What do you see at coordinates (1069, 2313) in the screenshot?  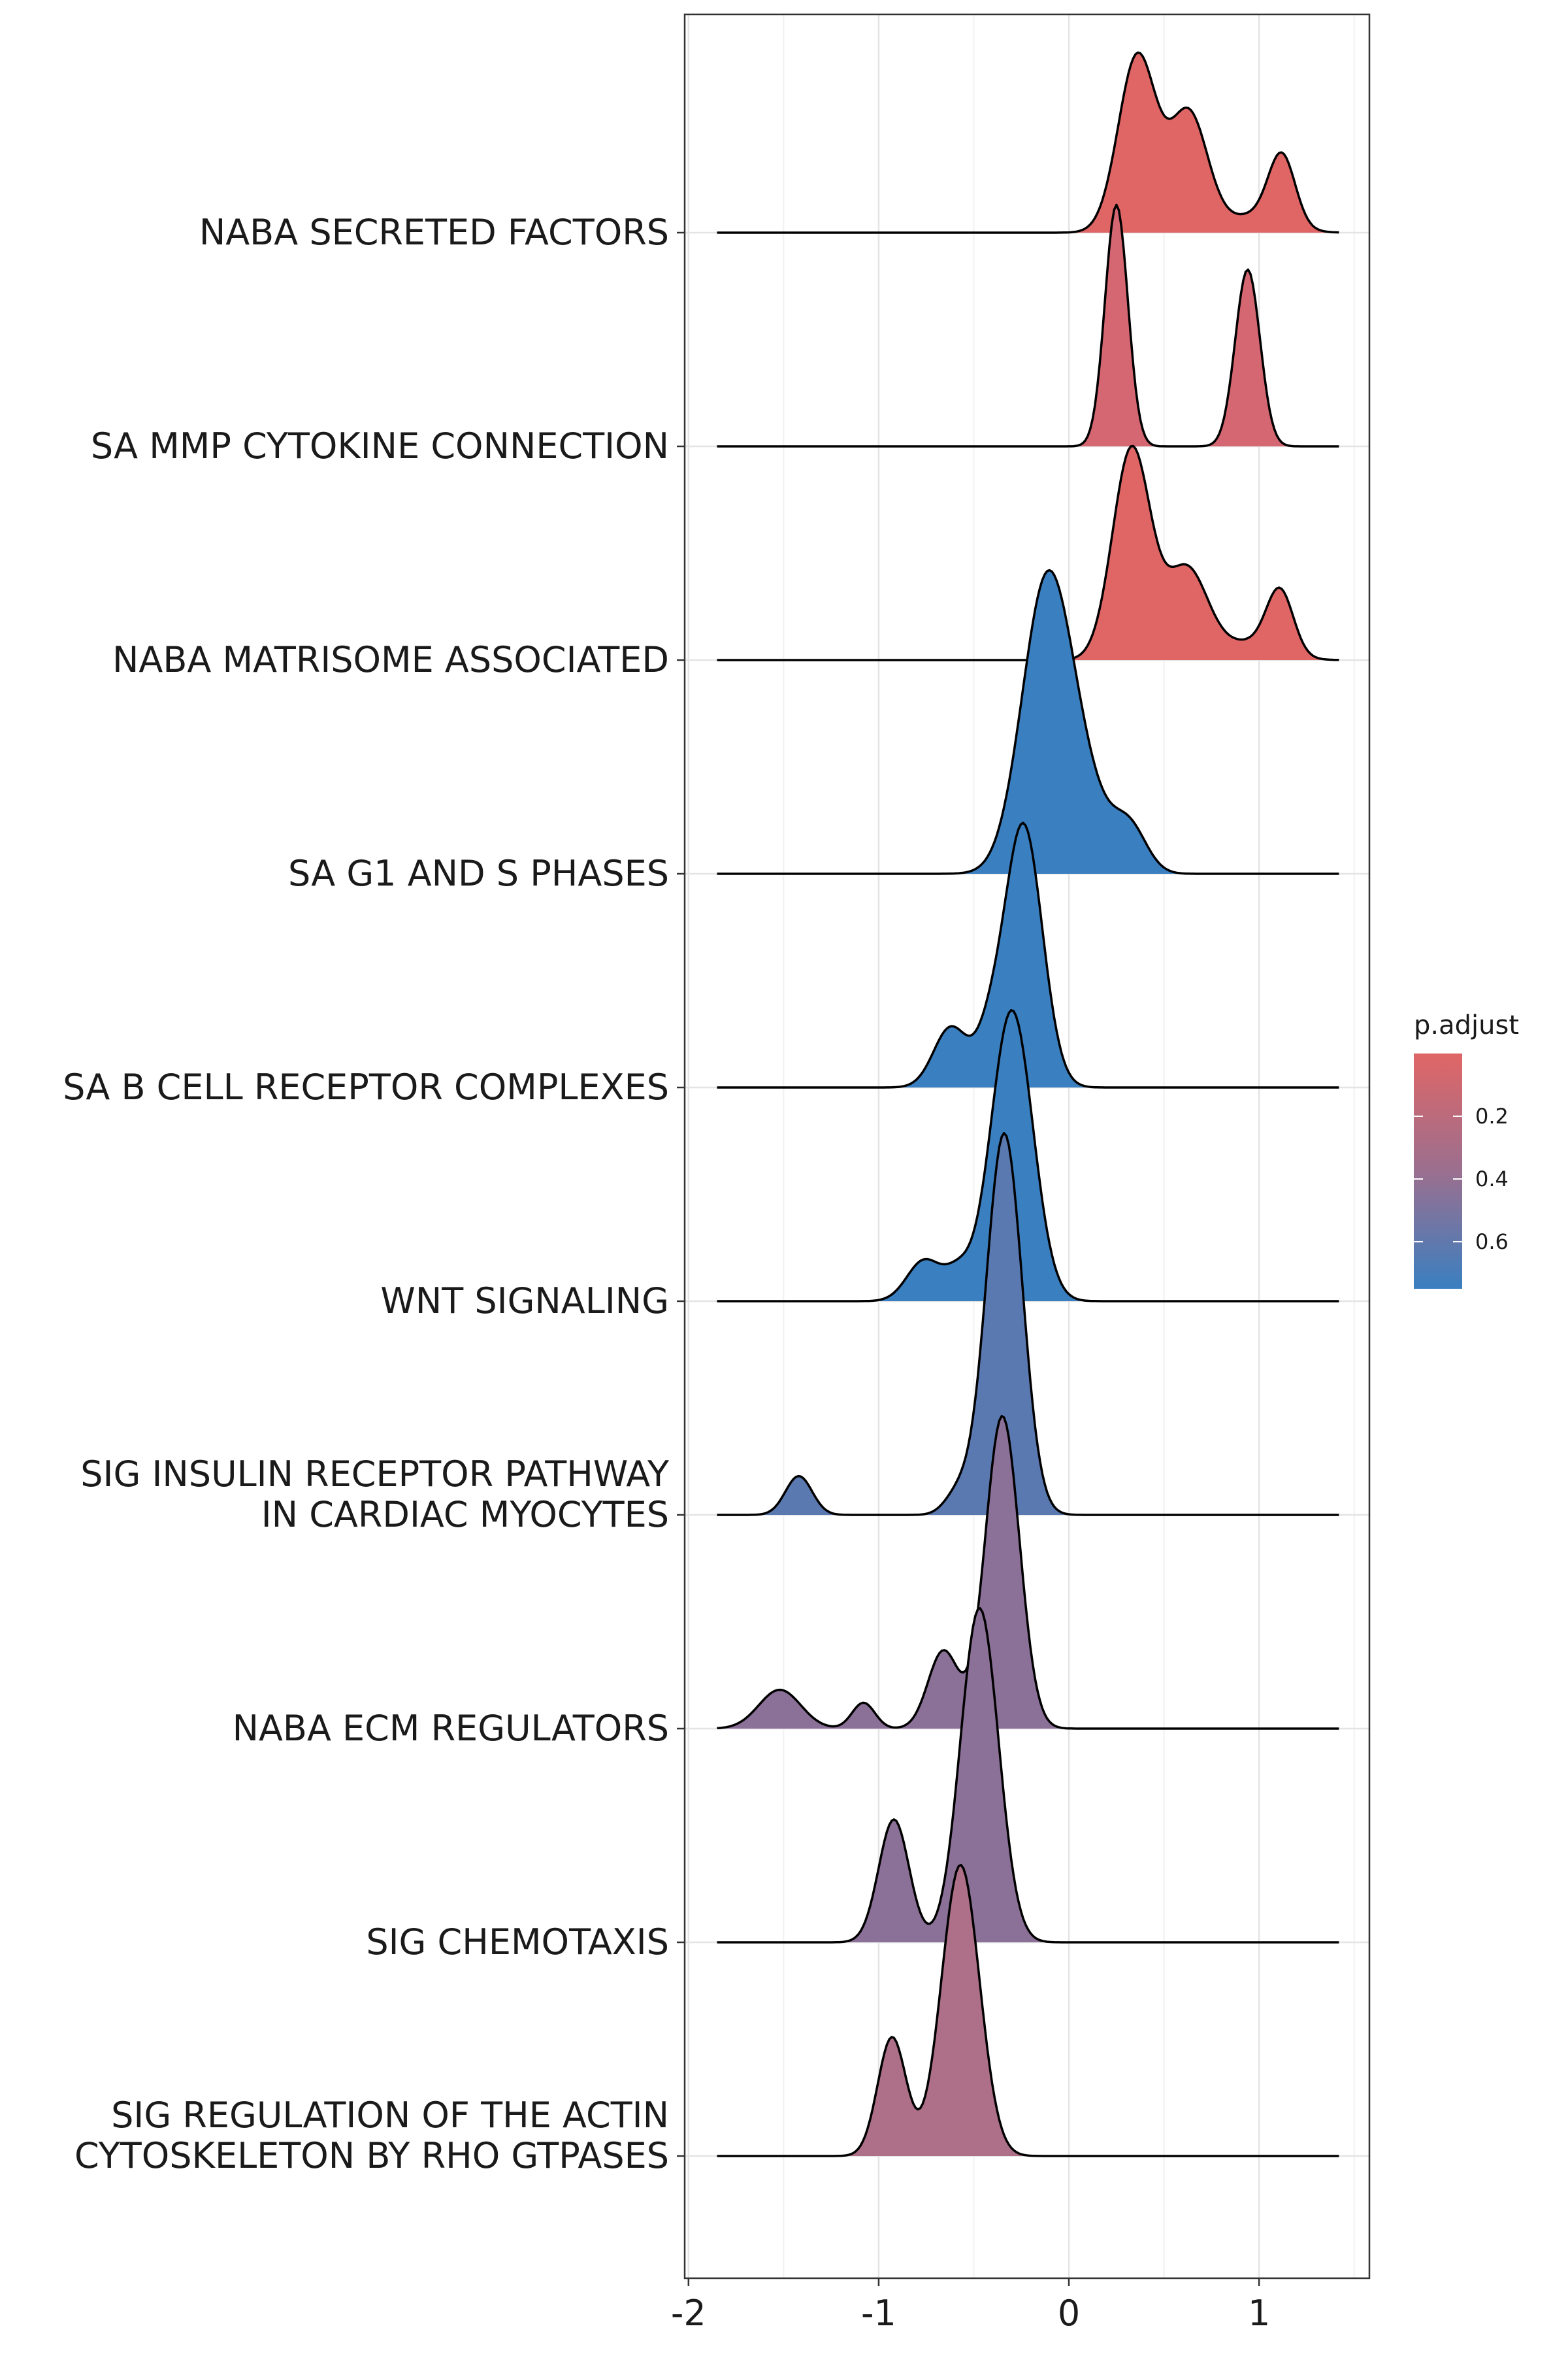 I see `x-tick-label: 0` at bounding box center [1069, 2313].